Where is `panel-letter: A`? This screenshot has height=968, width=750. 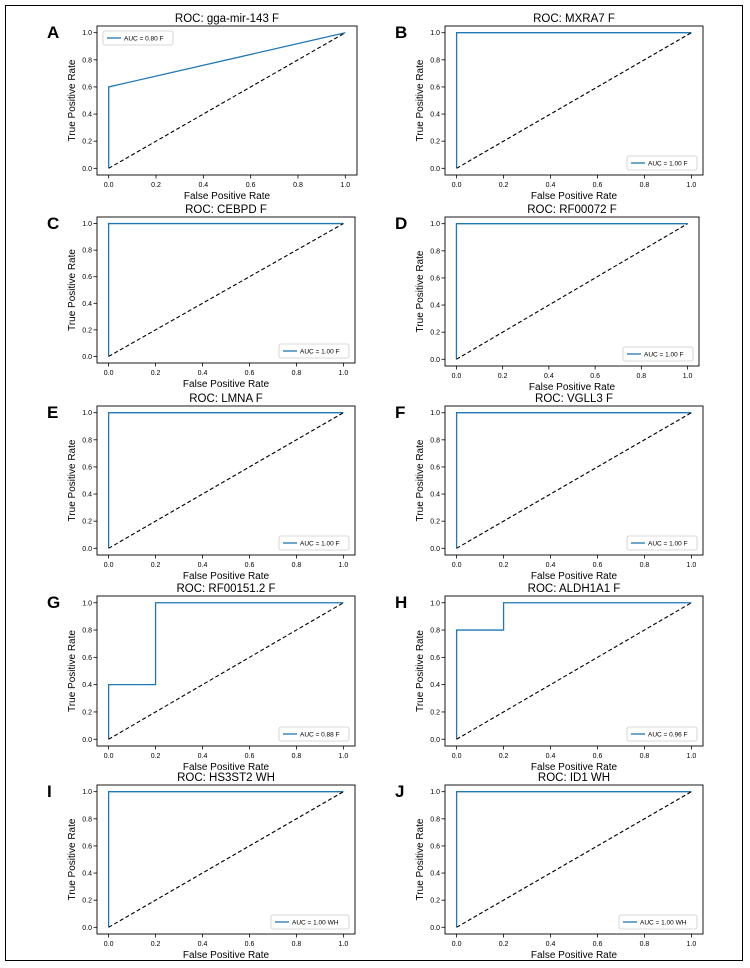
panel-letter: A is located at coordinates (53, 32).